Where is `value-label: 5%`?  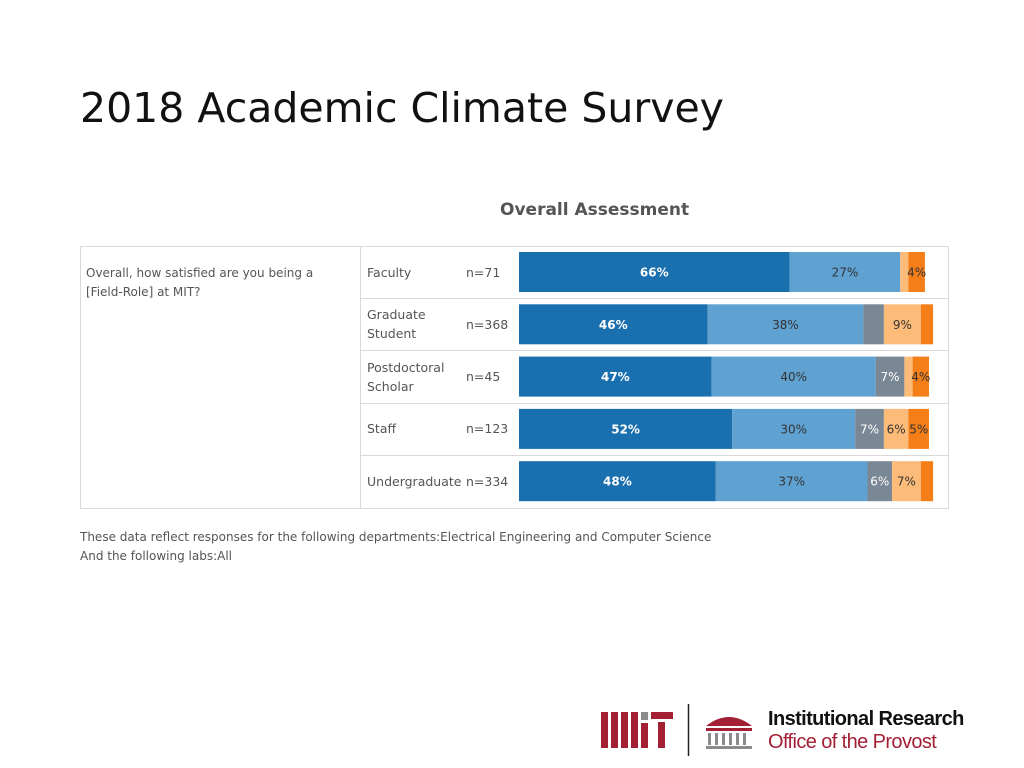 value-label: 5% is located at coordinates (918, 429).